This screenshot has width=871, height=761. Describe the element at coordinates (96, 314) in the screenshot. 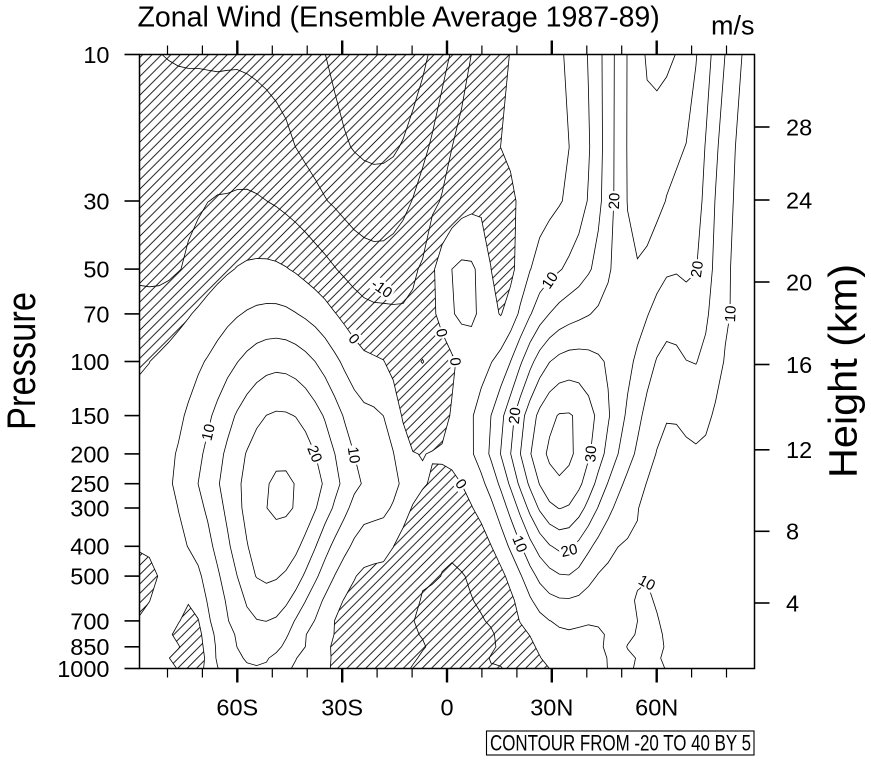

I see `svg-text: 70` at that location.